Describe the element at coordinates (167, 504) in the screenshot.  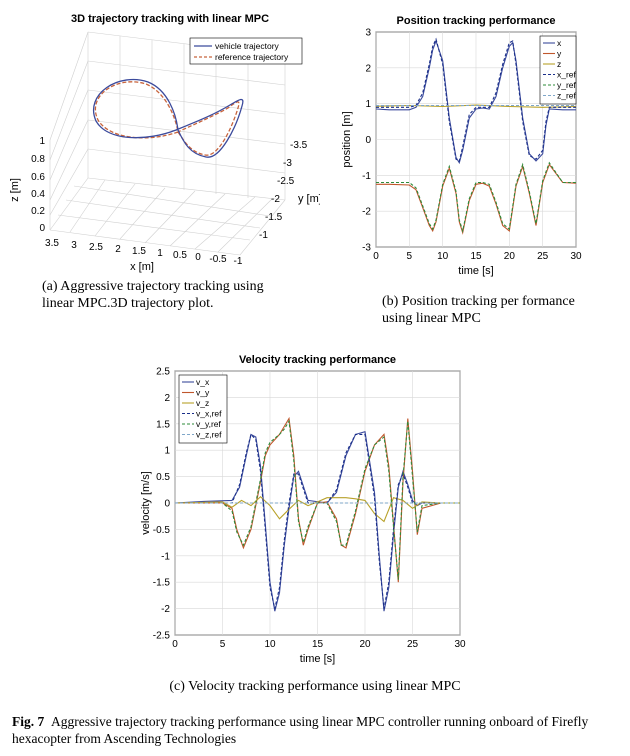
I see `velocity-y-tick: 0` at that location.